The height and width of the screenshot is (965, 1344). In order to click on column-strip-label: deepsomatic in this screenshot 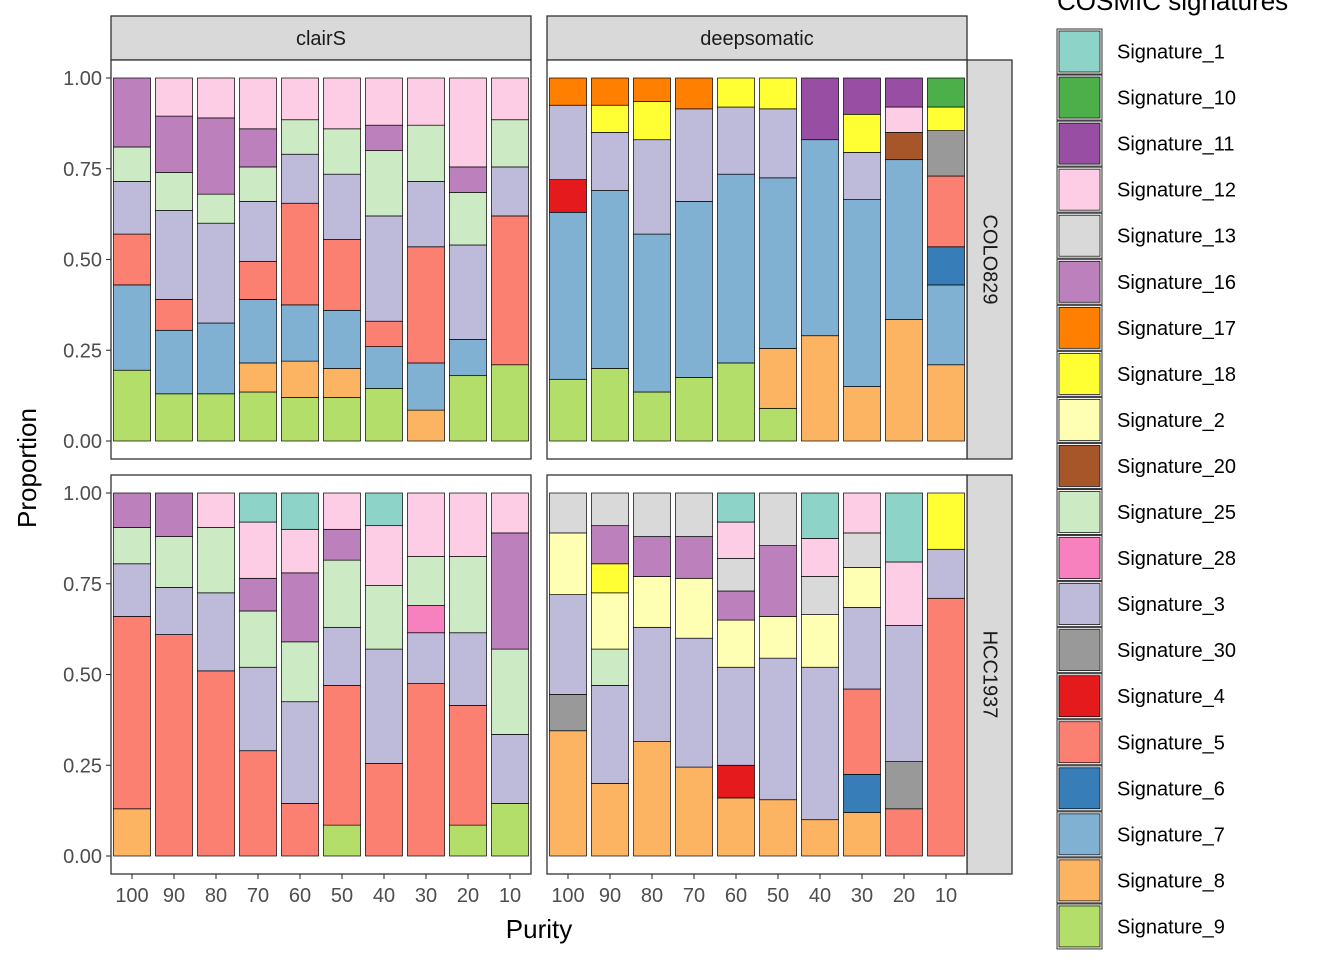, I will do `click(756, 39)`.